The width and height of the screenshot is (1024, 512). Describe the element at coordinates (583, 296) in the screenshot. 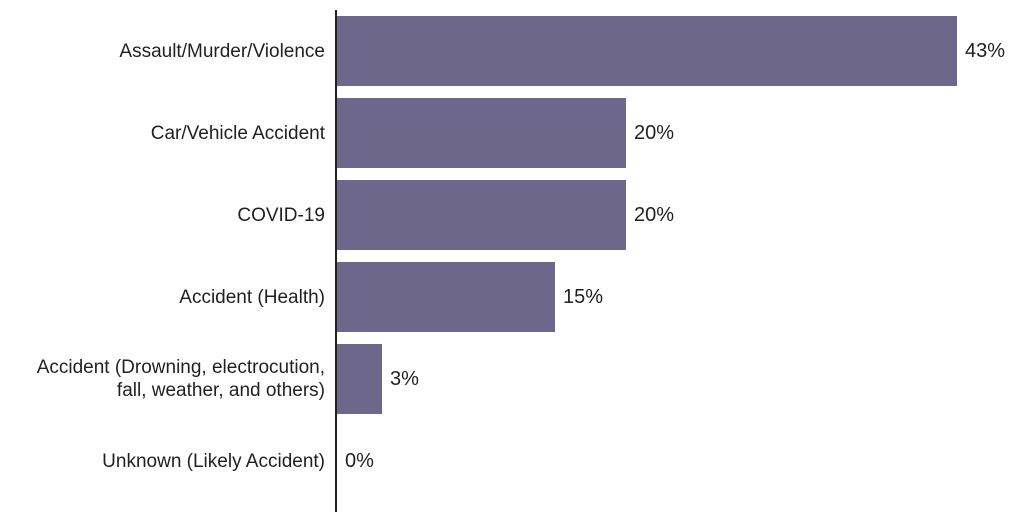

I see `bar-value-label: 15%` at that location.